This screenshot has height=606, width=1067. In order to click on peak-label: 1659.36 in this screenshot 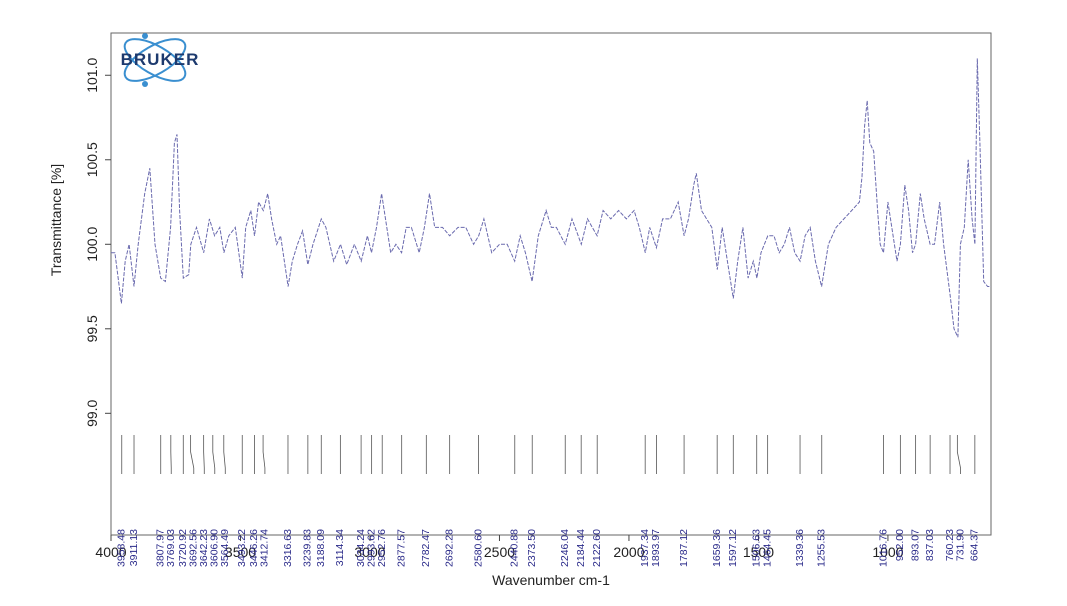, I will do `click(717, 548)`.